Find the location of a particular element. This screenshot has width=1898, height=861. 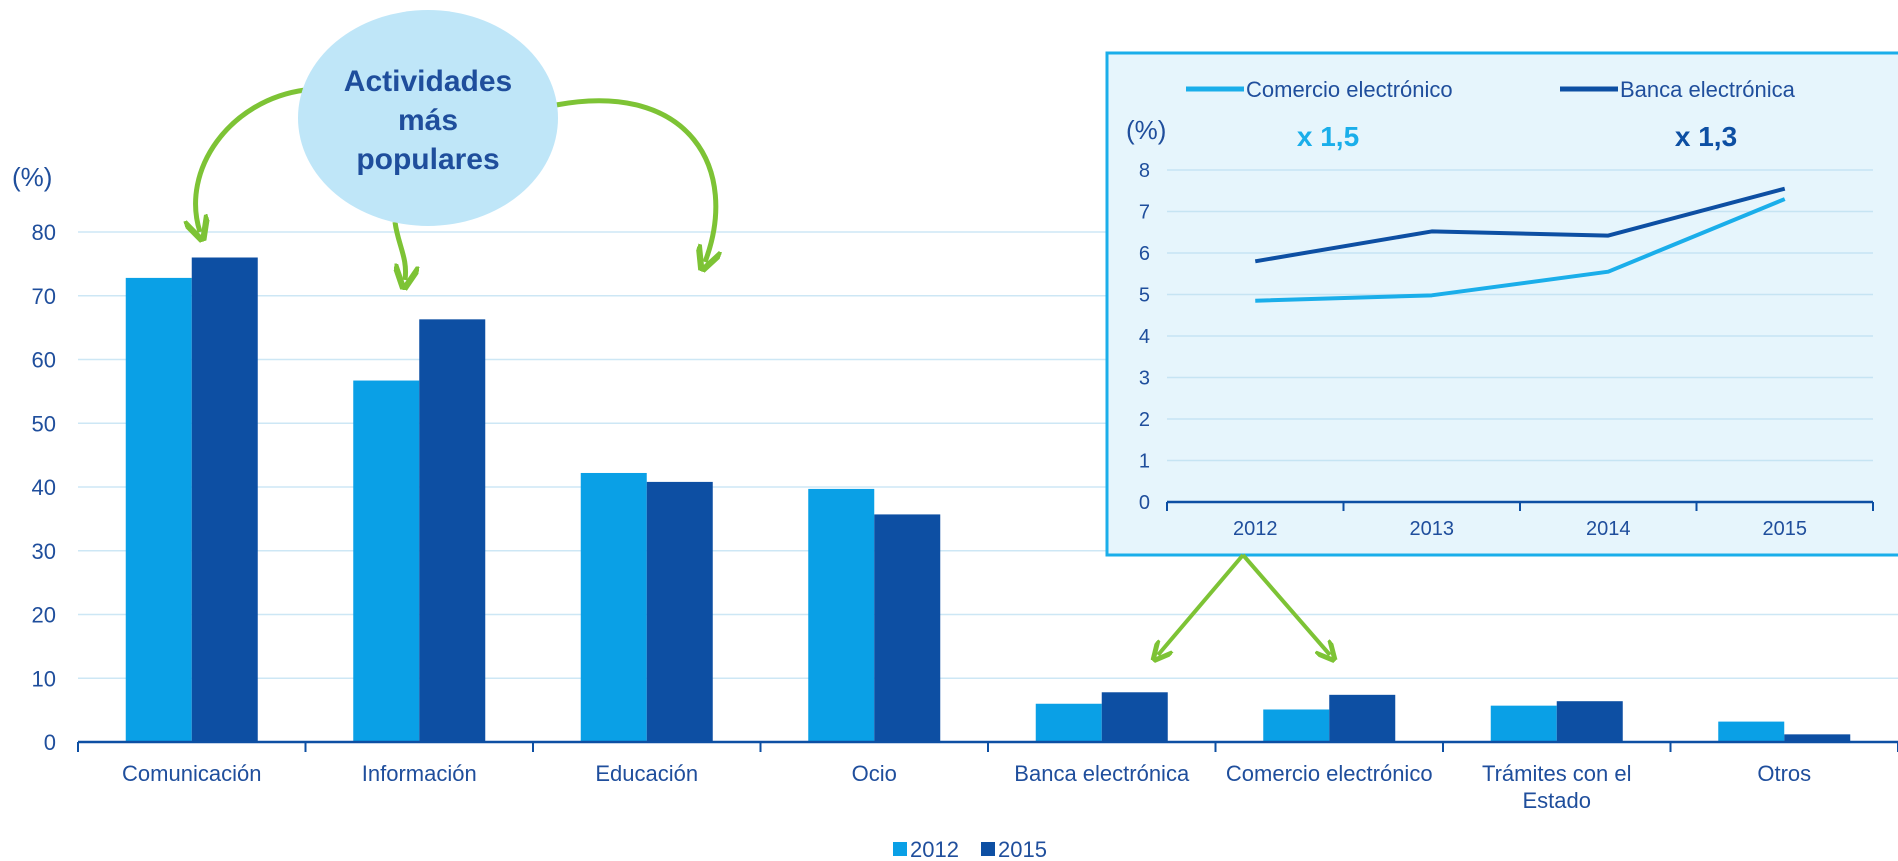

arrow-to-educacion is located at coordinates (635, 180).